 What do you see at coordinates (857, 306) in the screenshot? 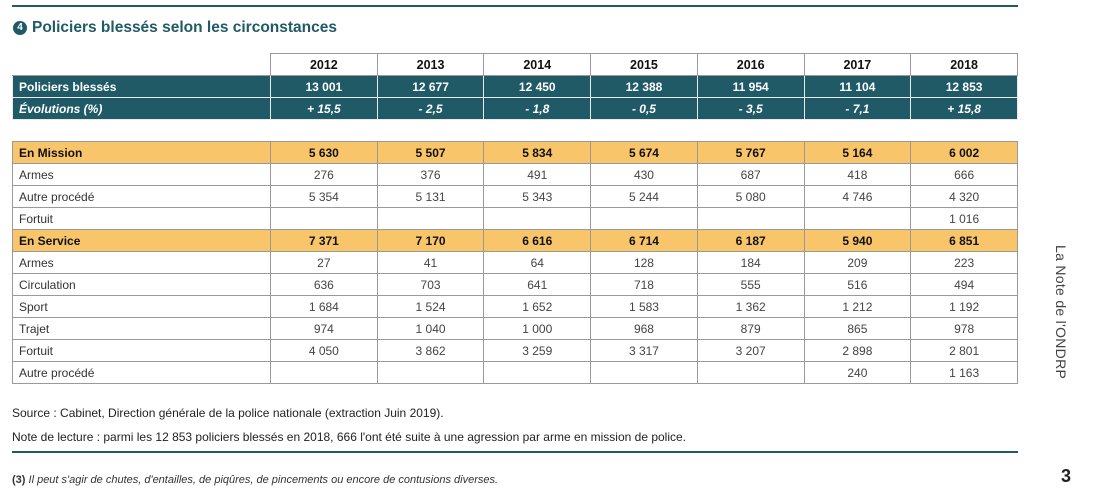
I see `table-cell: 1 212` at bounding box center [857, 306].